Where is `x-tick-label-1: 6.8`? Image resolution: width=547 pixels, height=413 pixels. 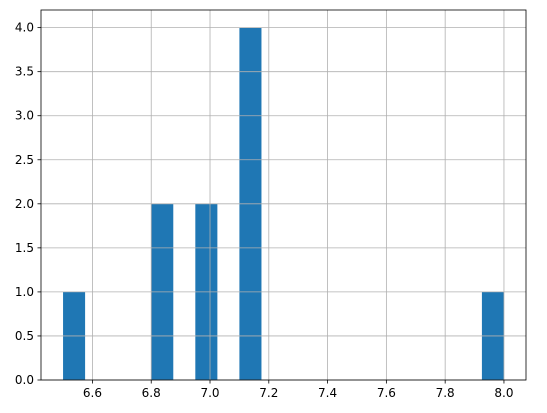 x-tick-label-1: 6.8 is located at coordinates (151, 393).